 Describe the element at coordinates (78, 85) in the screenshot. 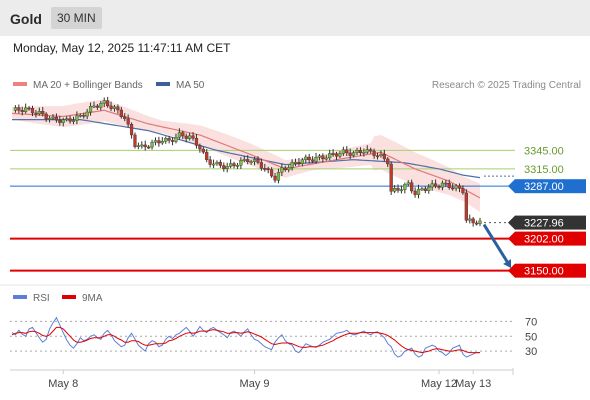

I see `legend-ma-bollinger: MA 20 + Bollinger Bands` at that location.